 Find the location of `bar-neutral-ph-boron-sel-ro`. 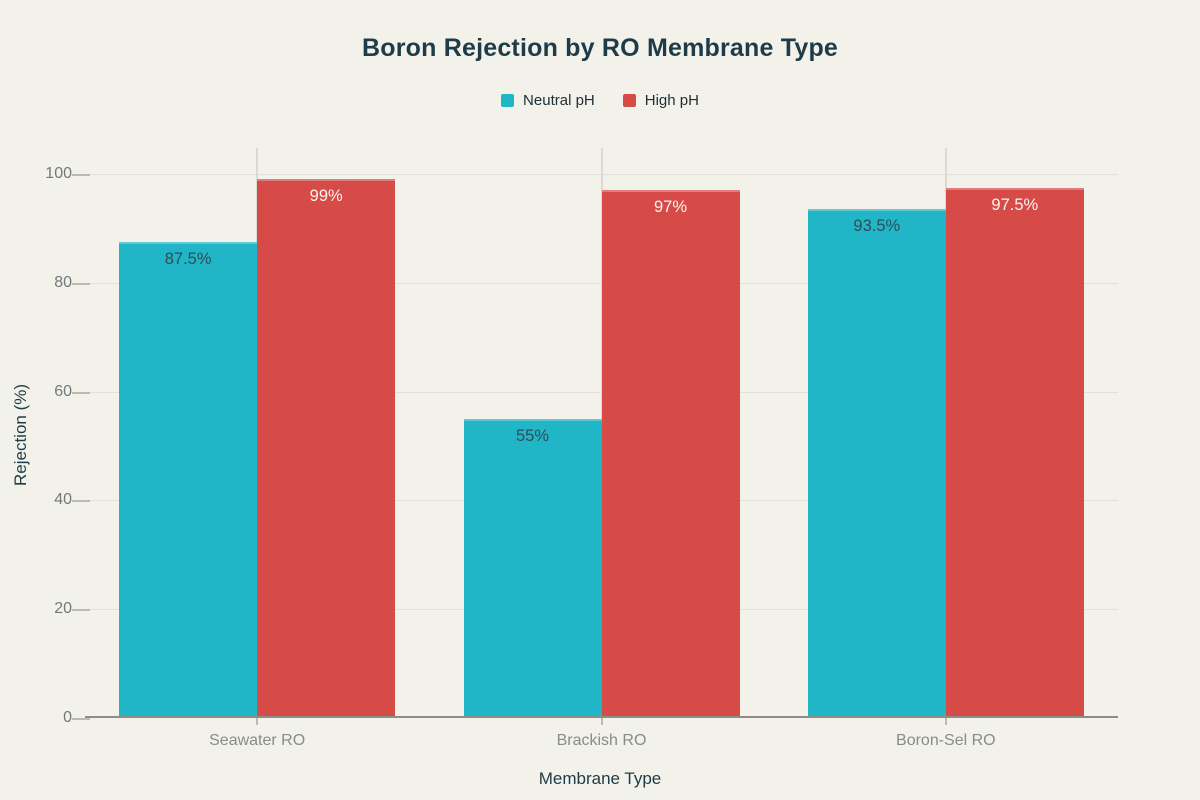

bar-neutral-ph-boron-sel-ro is located at coordinates (876, 463).